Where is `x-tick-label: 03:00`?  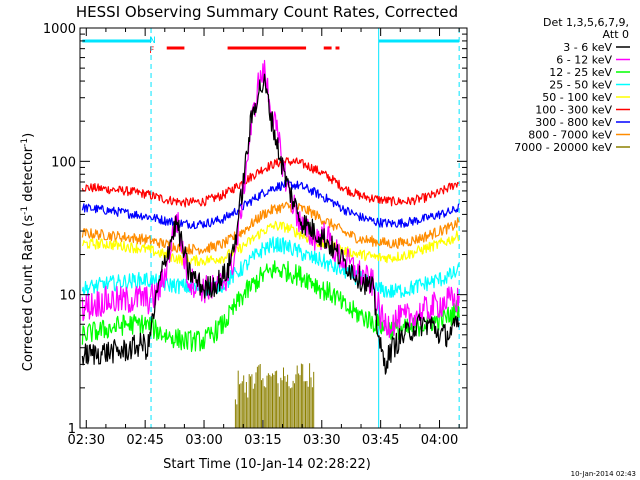 x-tick-label: 03:00 is located at coordinates (203, 440).